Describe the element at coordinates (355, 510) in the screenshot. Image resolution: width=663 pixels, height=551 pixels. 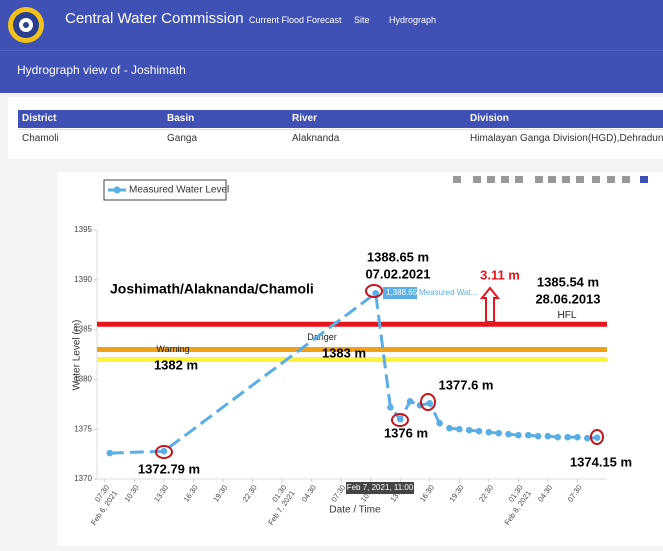
I see `x-axis-title: Date / Time` at that location.